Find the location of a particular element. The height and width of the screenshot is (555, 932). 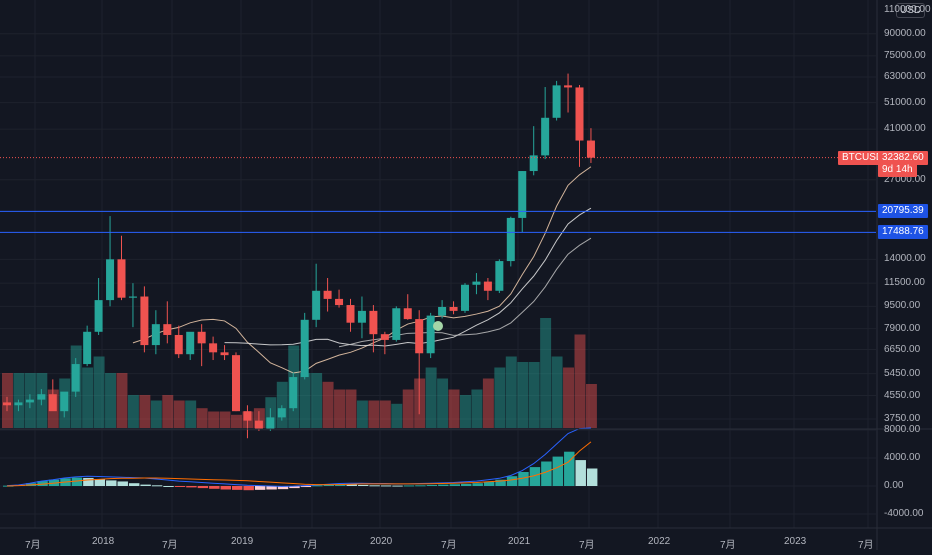

top-price-label: 110000.00 is located at coordinates (907, 9).